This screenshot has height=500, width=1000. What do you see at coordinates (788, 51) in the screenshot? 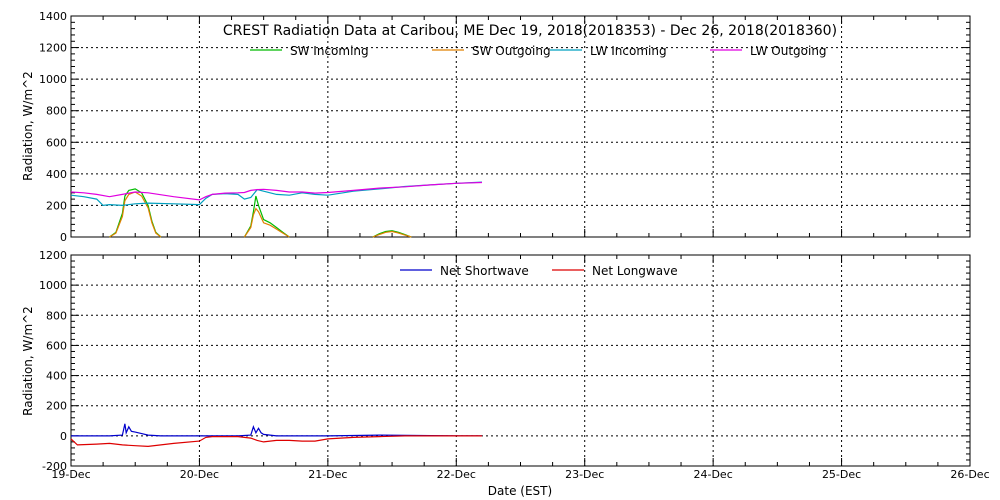
I see `legend-label-lw-outgoing: LW Outgoing` at bounding box center [788, 51].